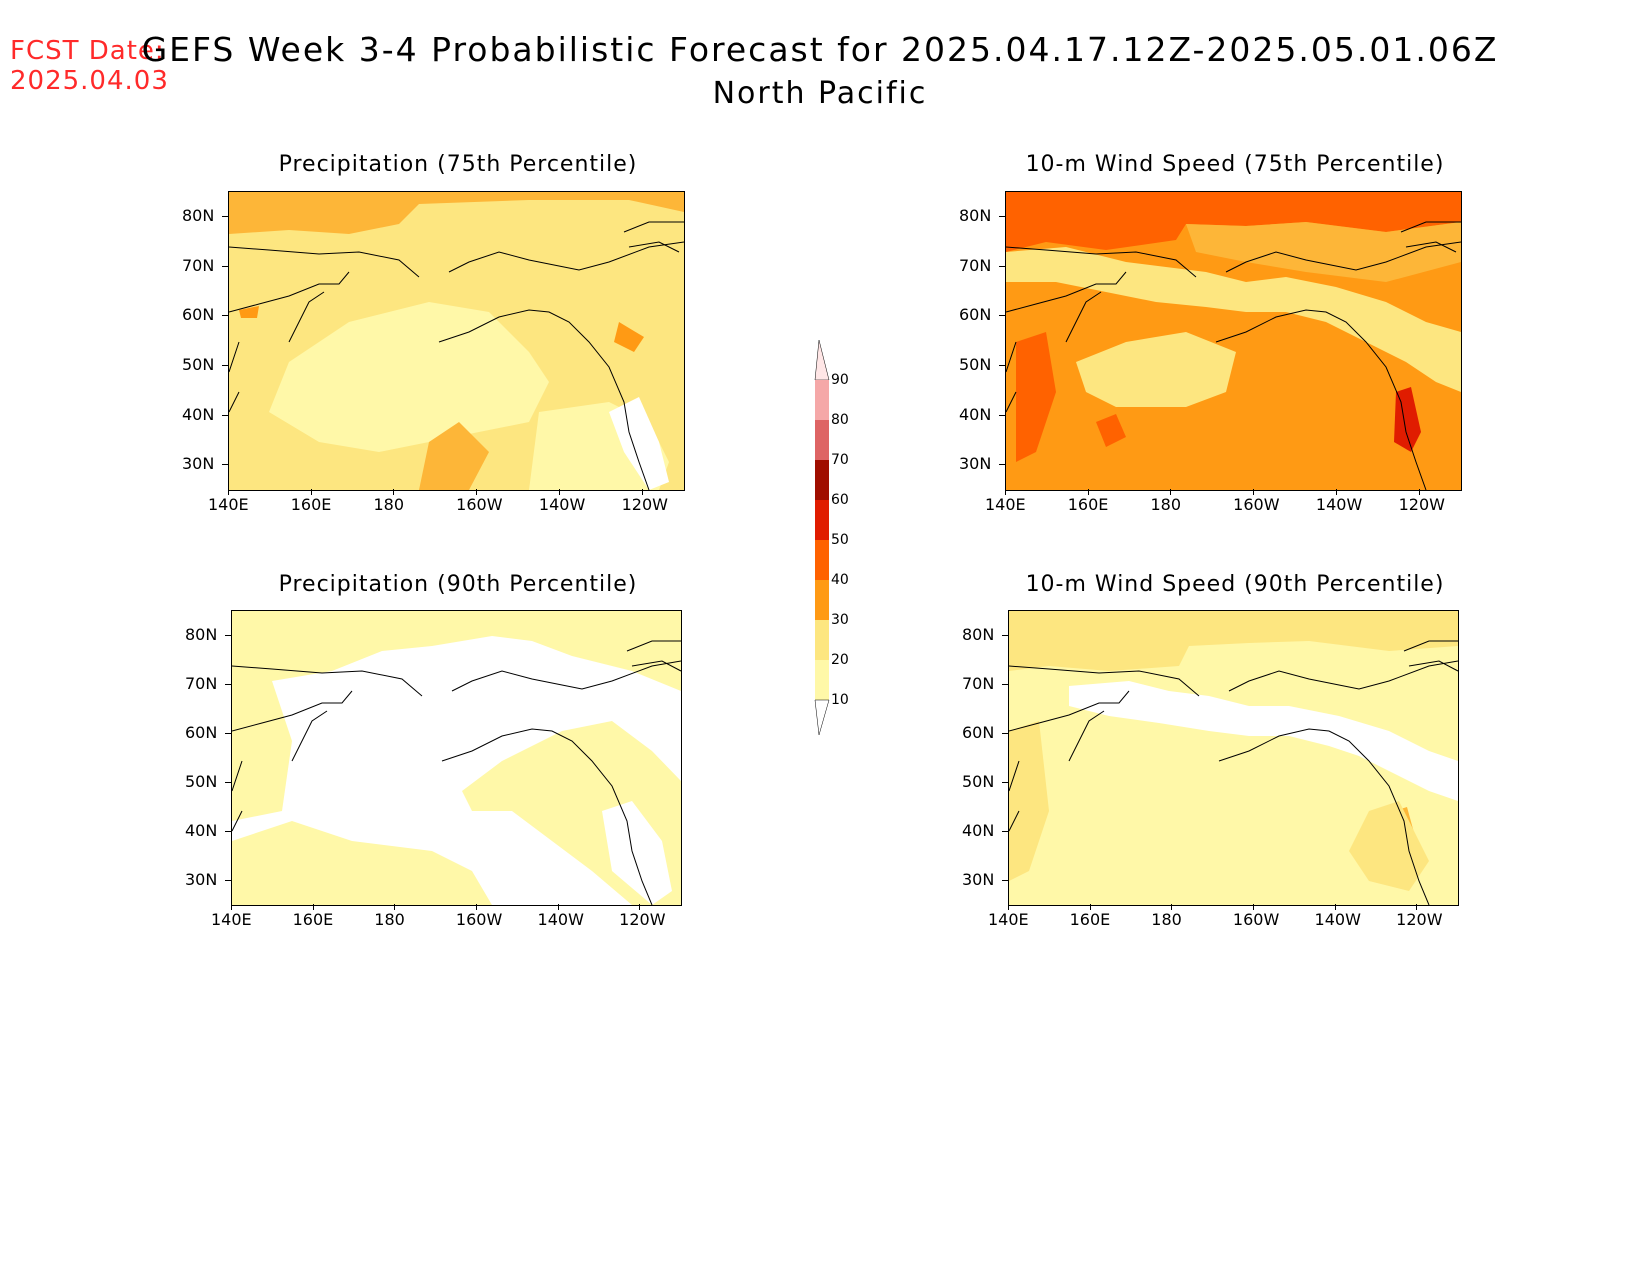 Image resolution: width=1650 pixels, height=1275 pixels. I want to click on lon-tick-label-precip90: 180, so click(389, 919).